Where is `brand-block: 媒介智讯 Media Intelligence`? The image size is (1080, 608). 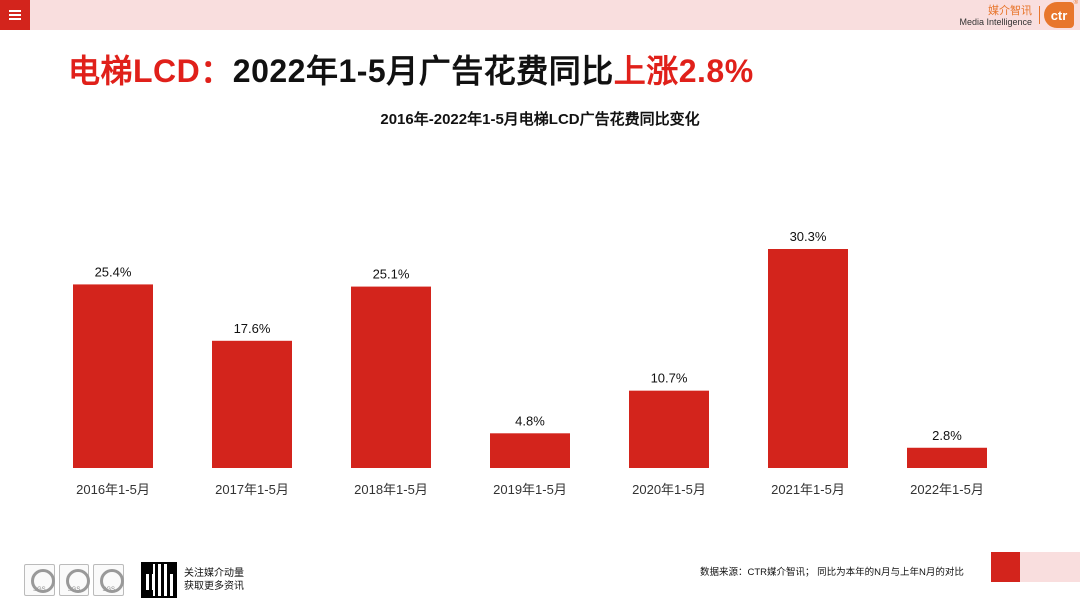
brand-block: 媒介智讯 Media Intelligence is located at coordinates (995, 16).